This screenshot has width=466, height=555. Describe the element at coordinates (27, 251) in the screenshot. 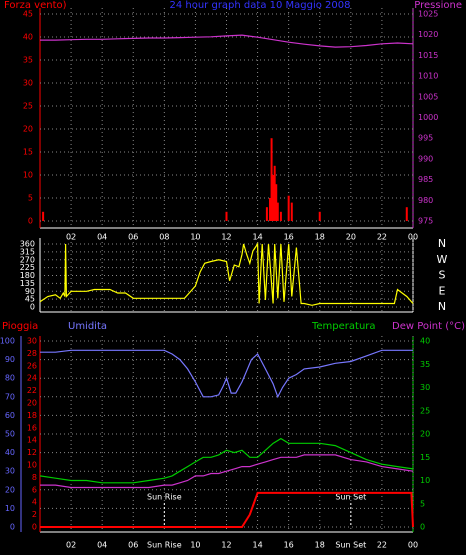

I see `y-tick-label: 315` at that location.